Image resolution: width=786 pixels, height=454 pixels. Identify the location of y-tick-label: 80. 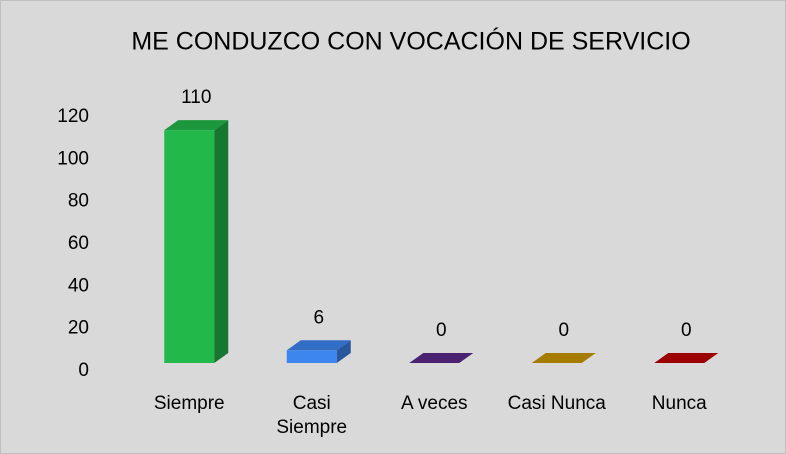
(78, 201).